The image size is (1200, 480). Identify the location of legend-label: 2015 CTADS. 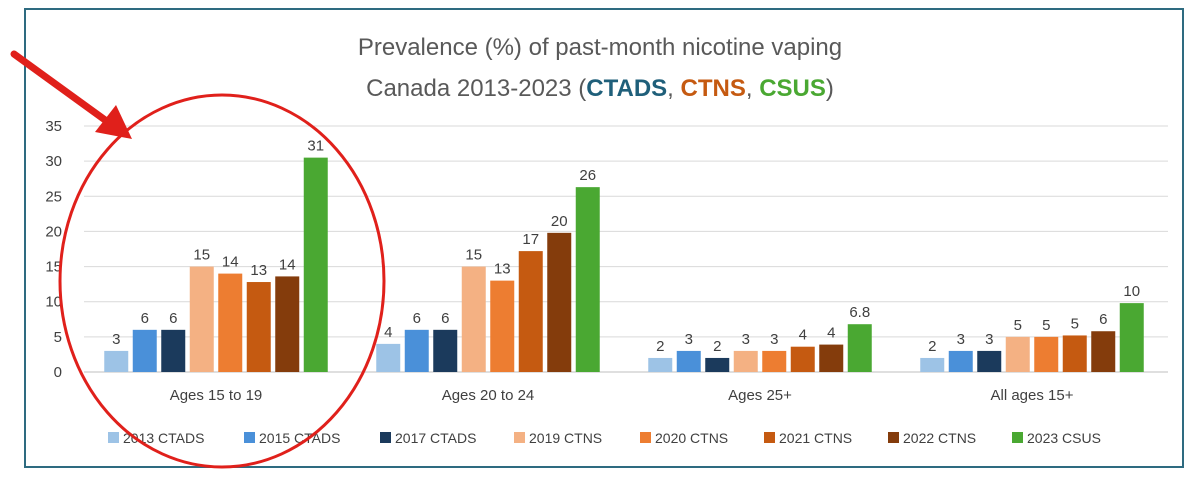
(299, 438).